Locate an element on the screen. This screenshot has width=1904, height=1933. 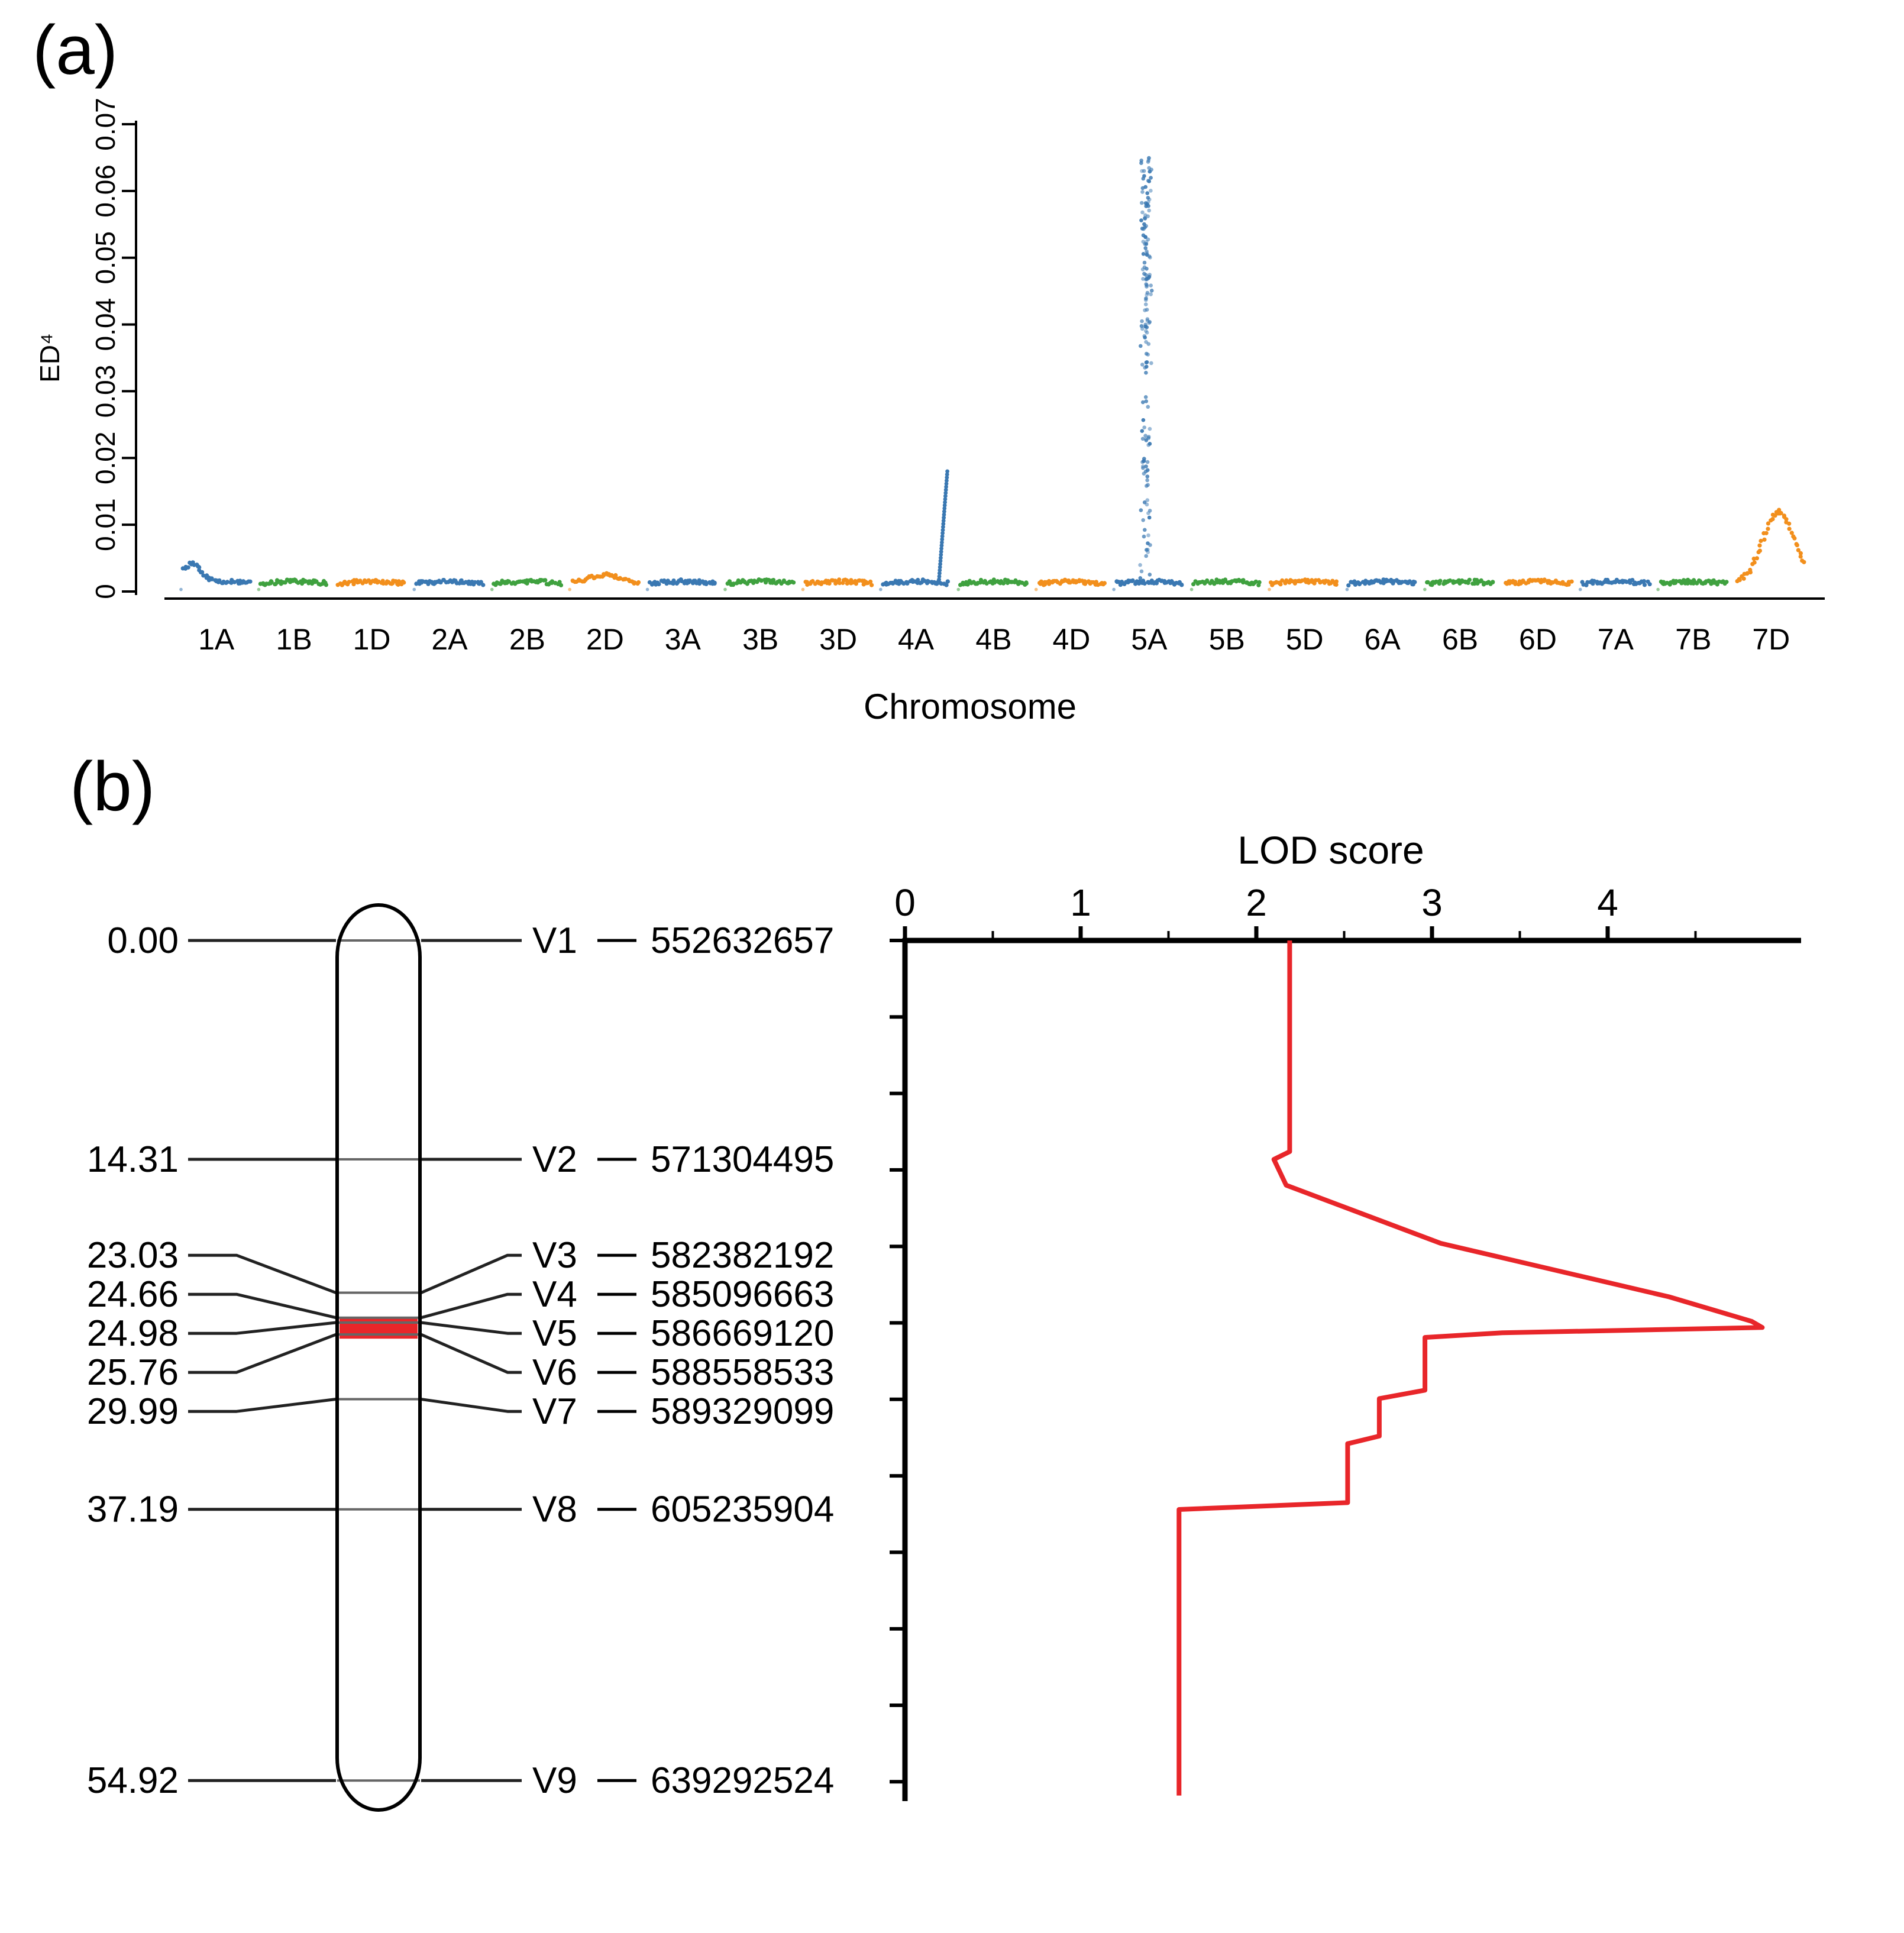
chromosome-points-2A is located at coordinates (449, 584).